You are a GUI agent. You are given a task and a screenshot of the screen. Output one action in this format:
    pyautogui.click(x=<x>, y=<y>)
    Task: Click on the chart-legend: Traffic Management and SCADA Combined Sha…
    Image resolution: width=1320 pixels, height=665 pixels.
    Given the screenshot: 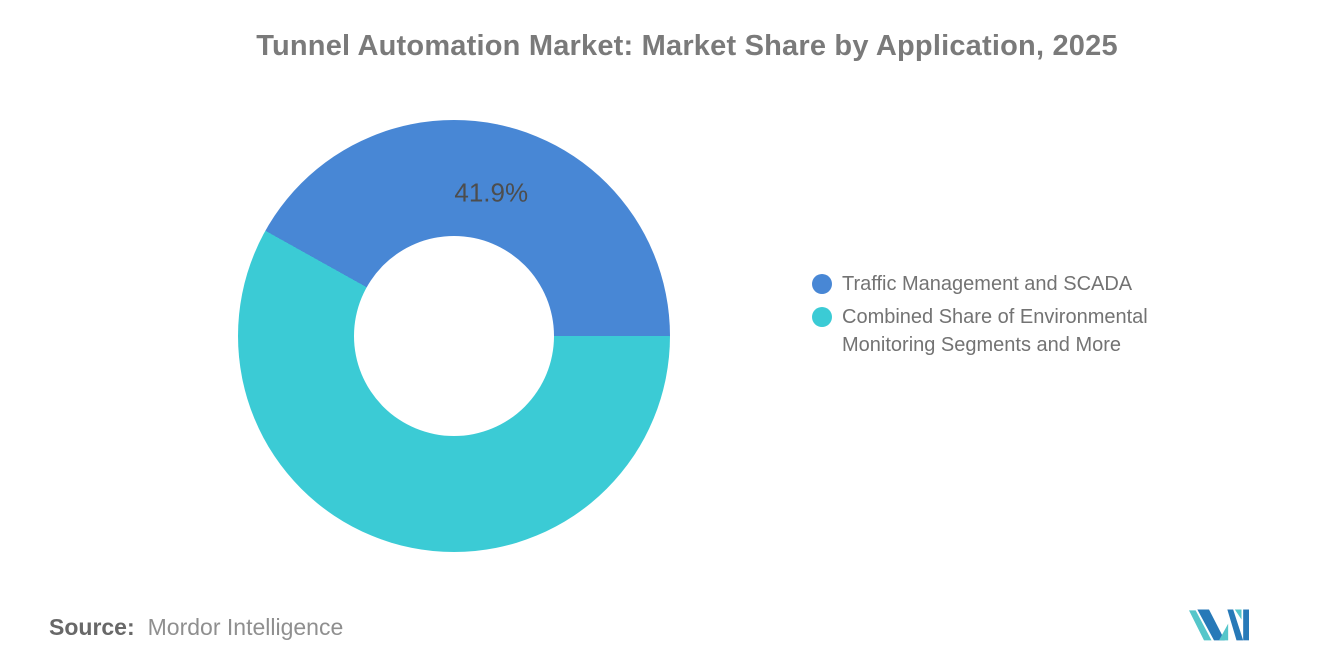 What is the action you would take?
    pyautogui.click(x=1007, y=317)
    